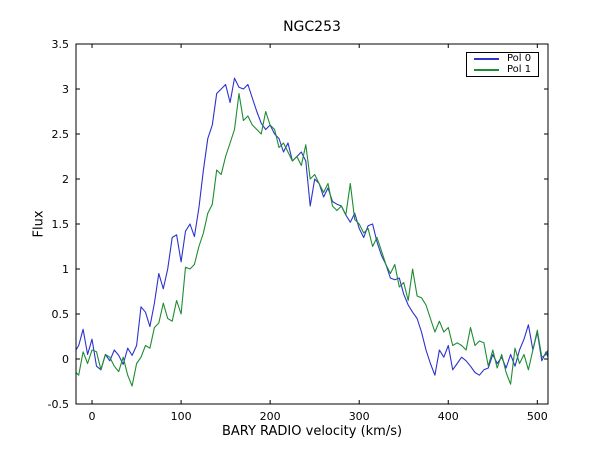 This screenshot has width=609, height=459. Describe the element at coordinates (504, 59) in the screenshot. I see `legend-item-pol0: Pol 0` at that location.